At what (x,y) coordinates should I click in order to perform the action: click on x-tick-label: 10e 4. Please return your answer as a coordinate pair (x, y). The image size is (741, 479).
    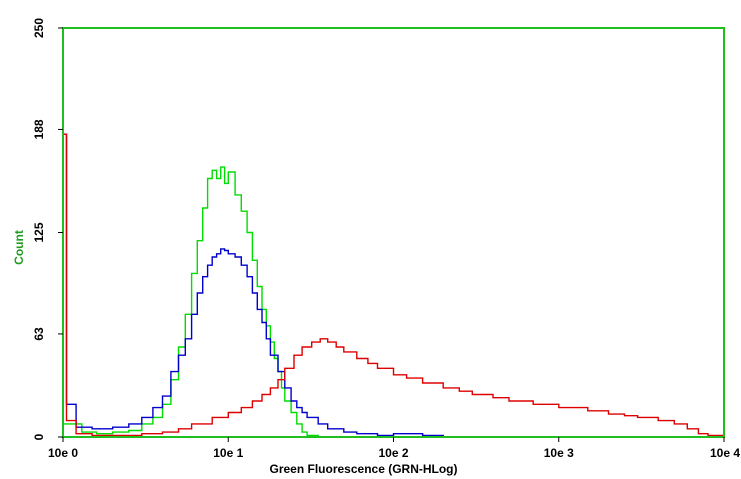
    Looking at the image, I should click on (725, 453).